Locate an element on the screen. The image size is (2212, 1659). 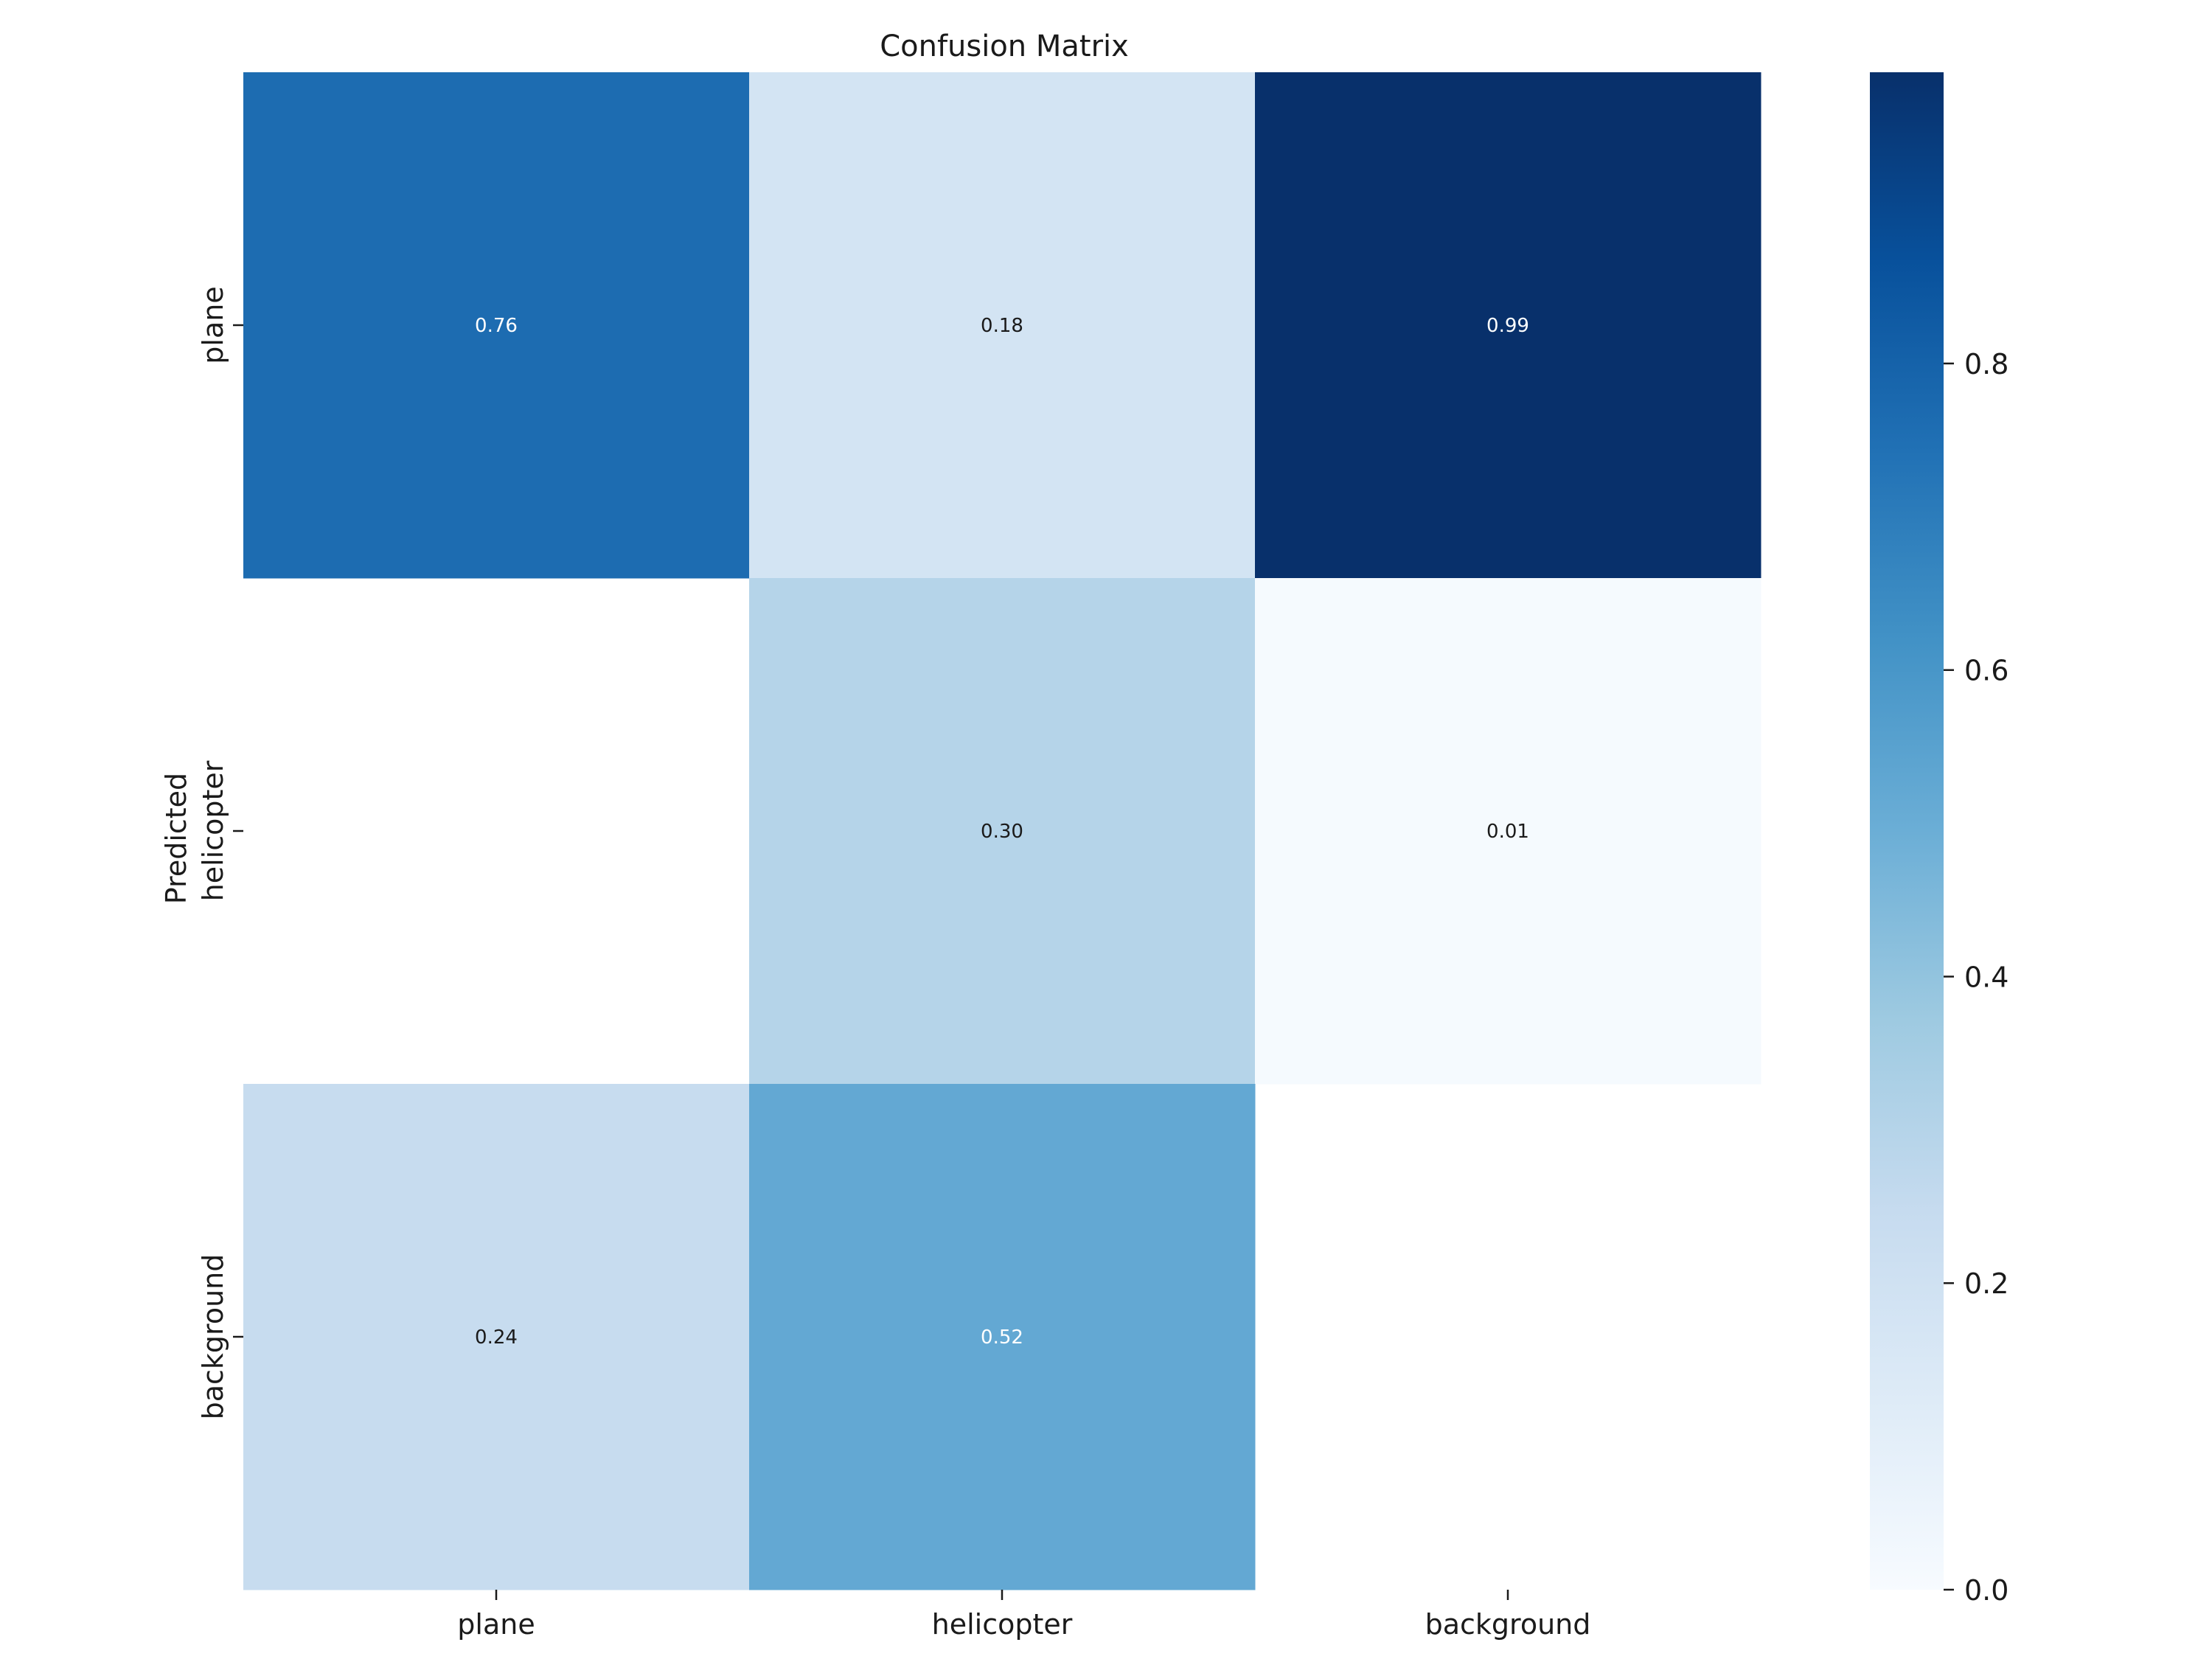
cell-value-label: 0.52 is located at coordinates (1002, 1337).